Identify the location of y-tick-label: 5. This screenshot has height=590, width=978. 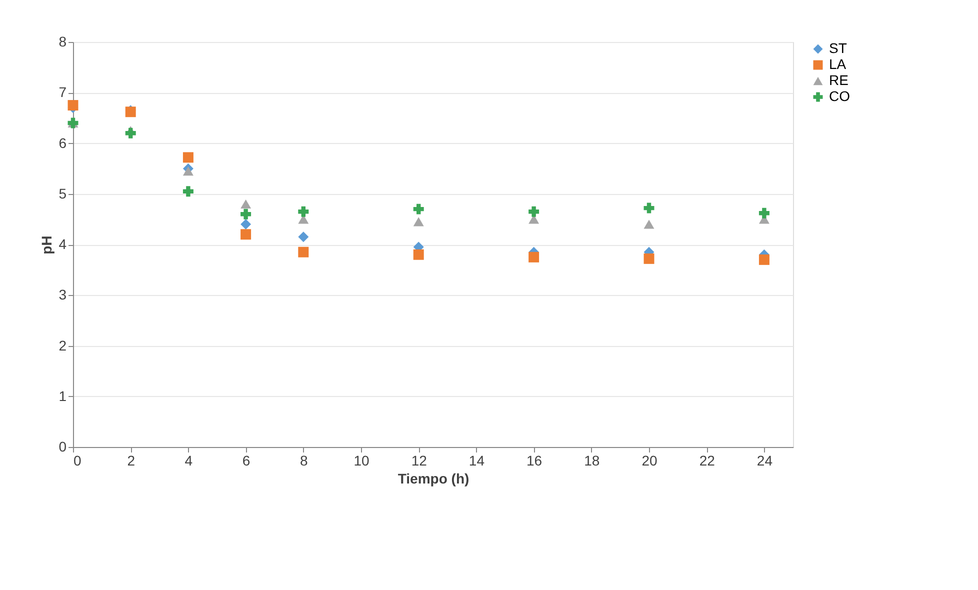
(62, 193).